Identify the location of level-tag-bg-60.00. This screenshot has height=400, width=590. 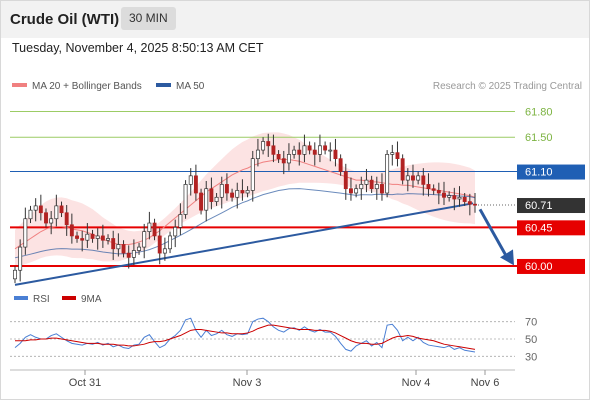
(551, 266).